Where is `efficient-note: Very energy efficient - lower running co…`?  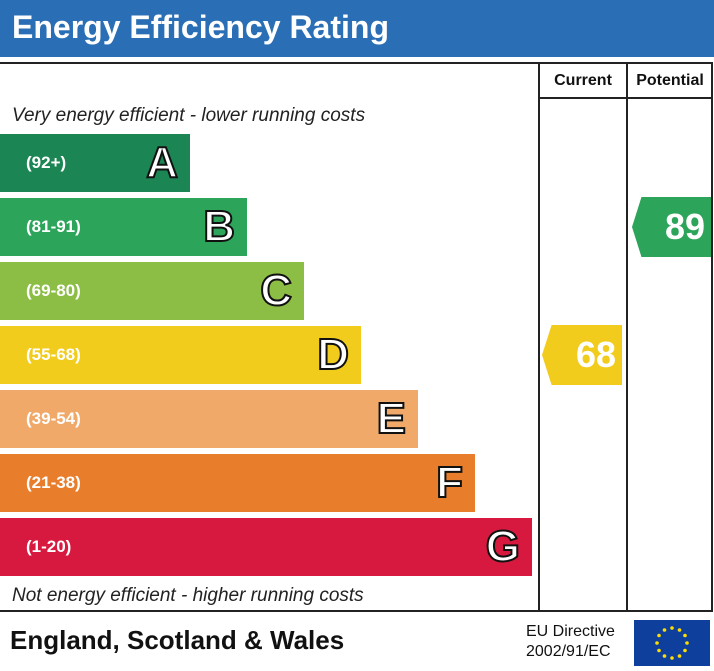 efficient-note: Very energy efficient - lower running co… is located at coordinates (189, 115).